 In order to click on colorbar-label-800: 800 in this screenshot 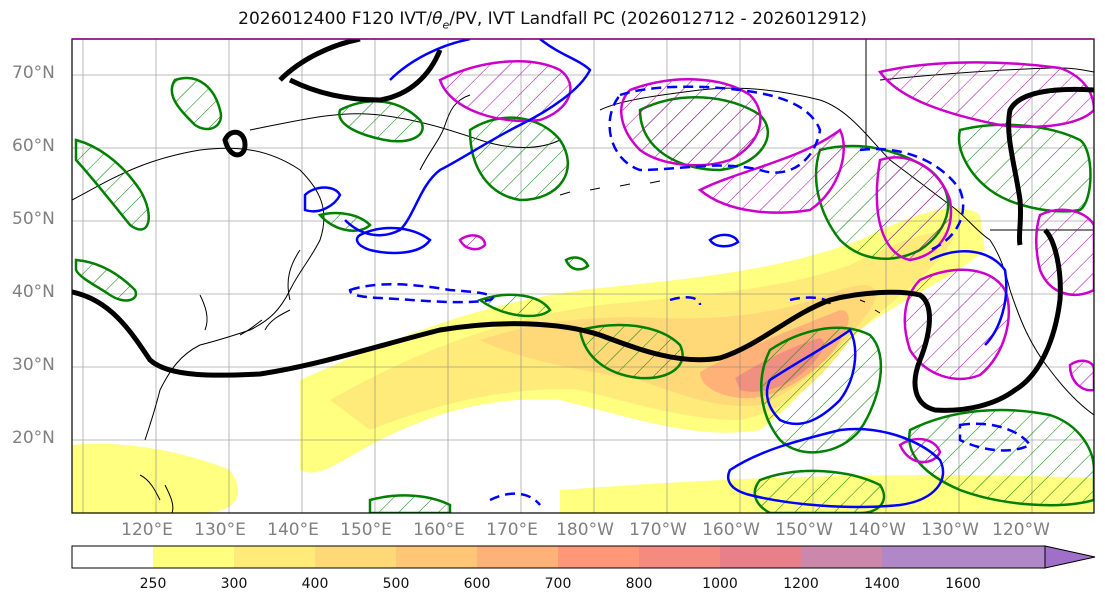, I will do `click(639, 584)`.